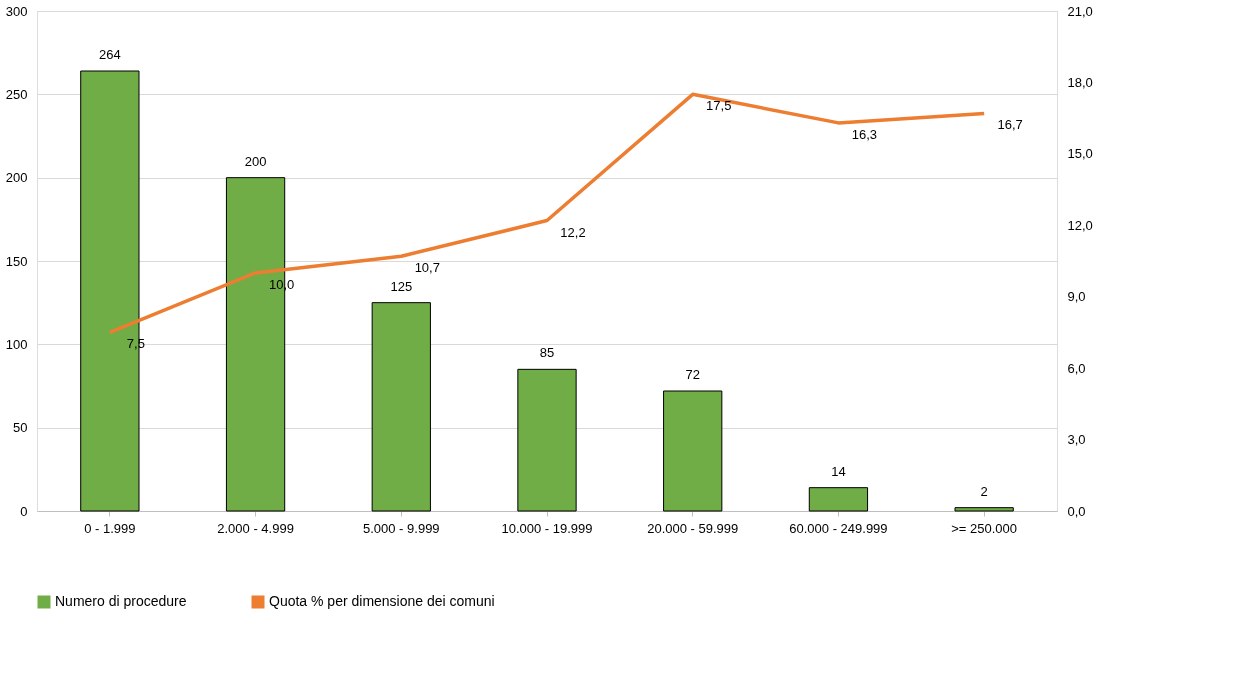 This screenshot has height=700, width=1233. Describe the element at coordinates (692, 374) in the screenshot. I see `data-label: 72` at that location.